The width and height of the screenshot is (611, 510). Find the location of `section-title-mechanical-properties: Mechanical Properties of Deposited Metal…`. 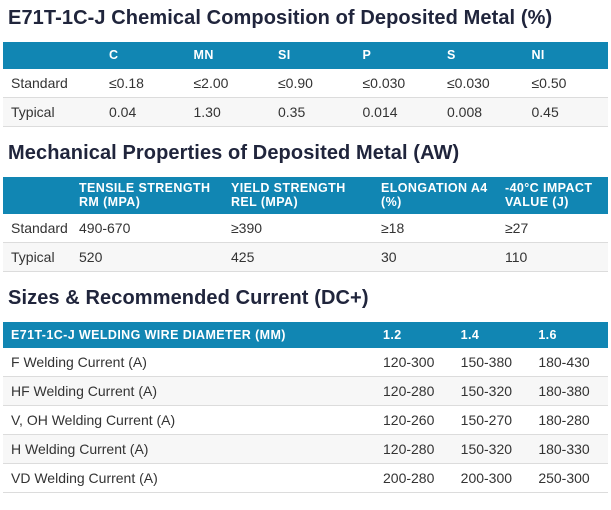

section-title-mechanical-properties: Mechanical Properties of Deposited Metal… is located at coordinates (234, 152).